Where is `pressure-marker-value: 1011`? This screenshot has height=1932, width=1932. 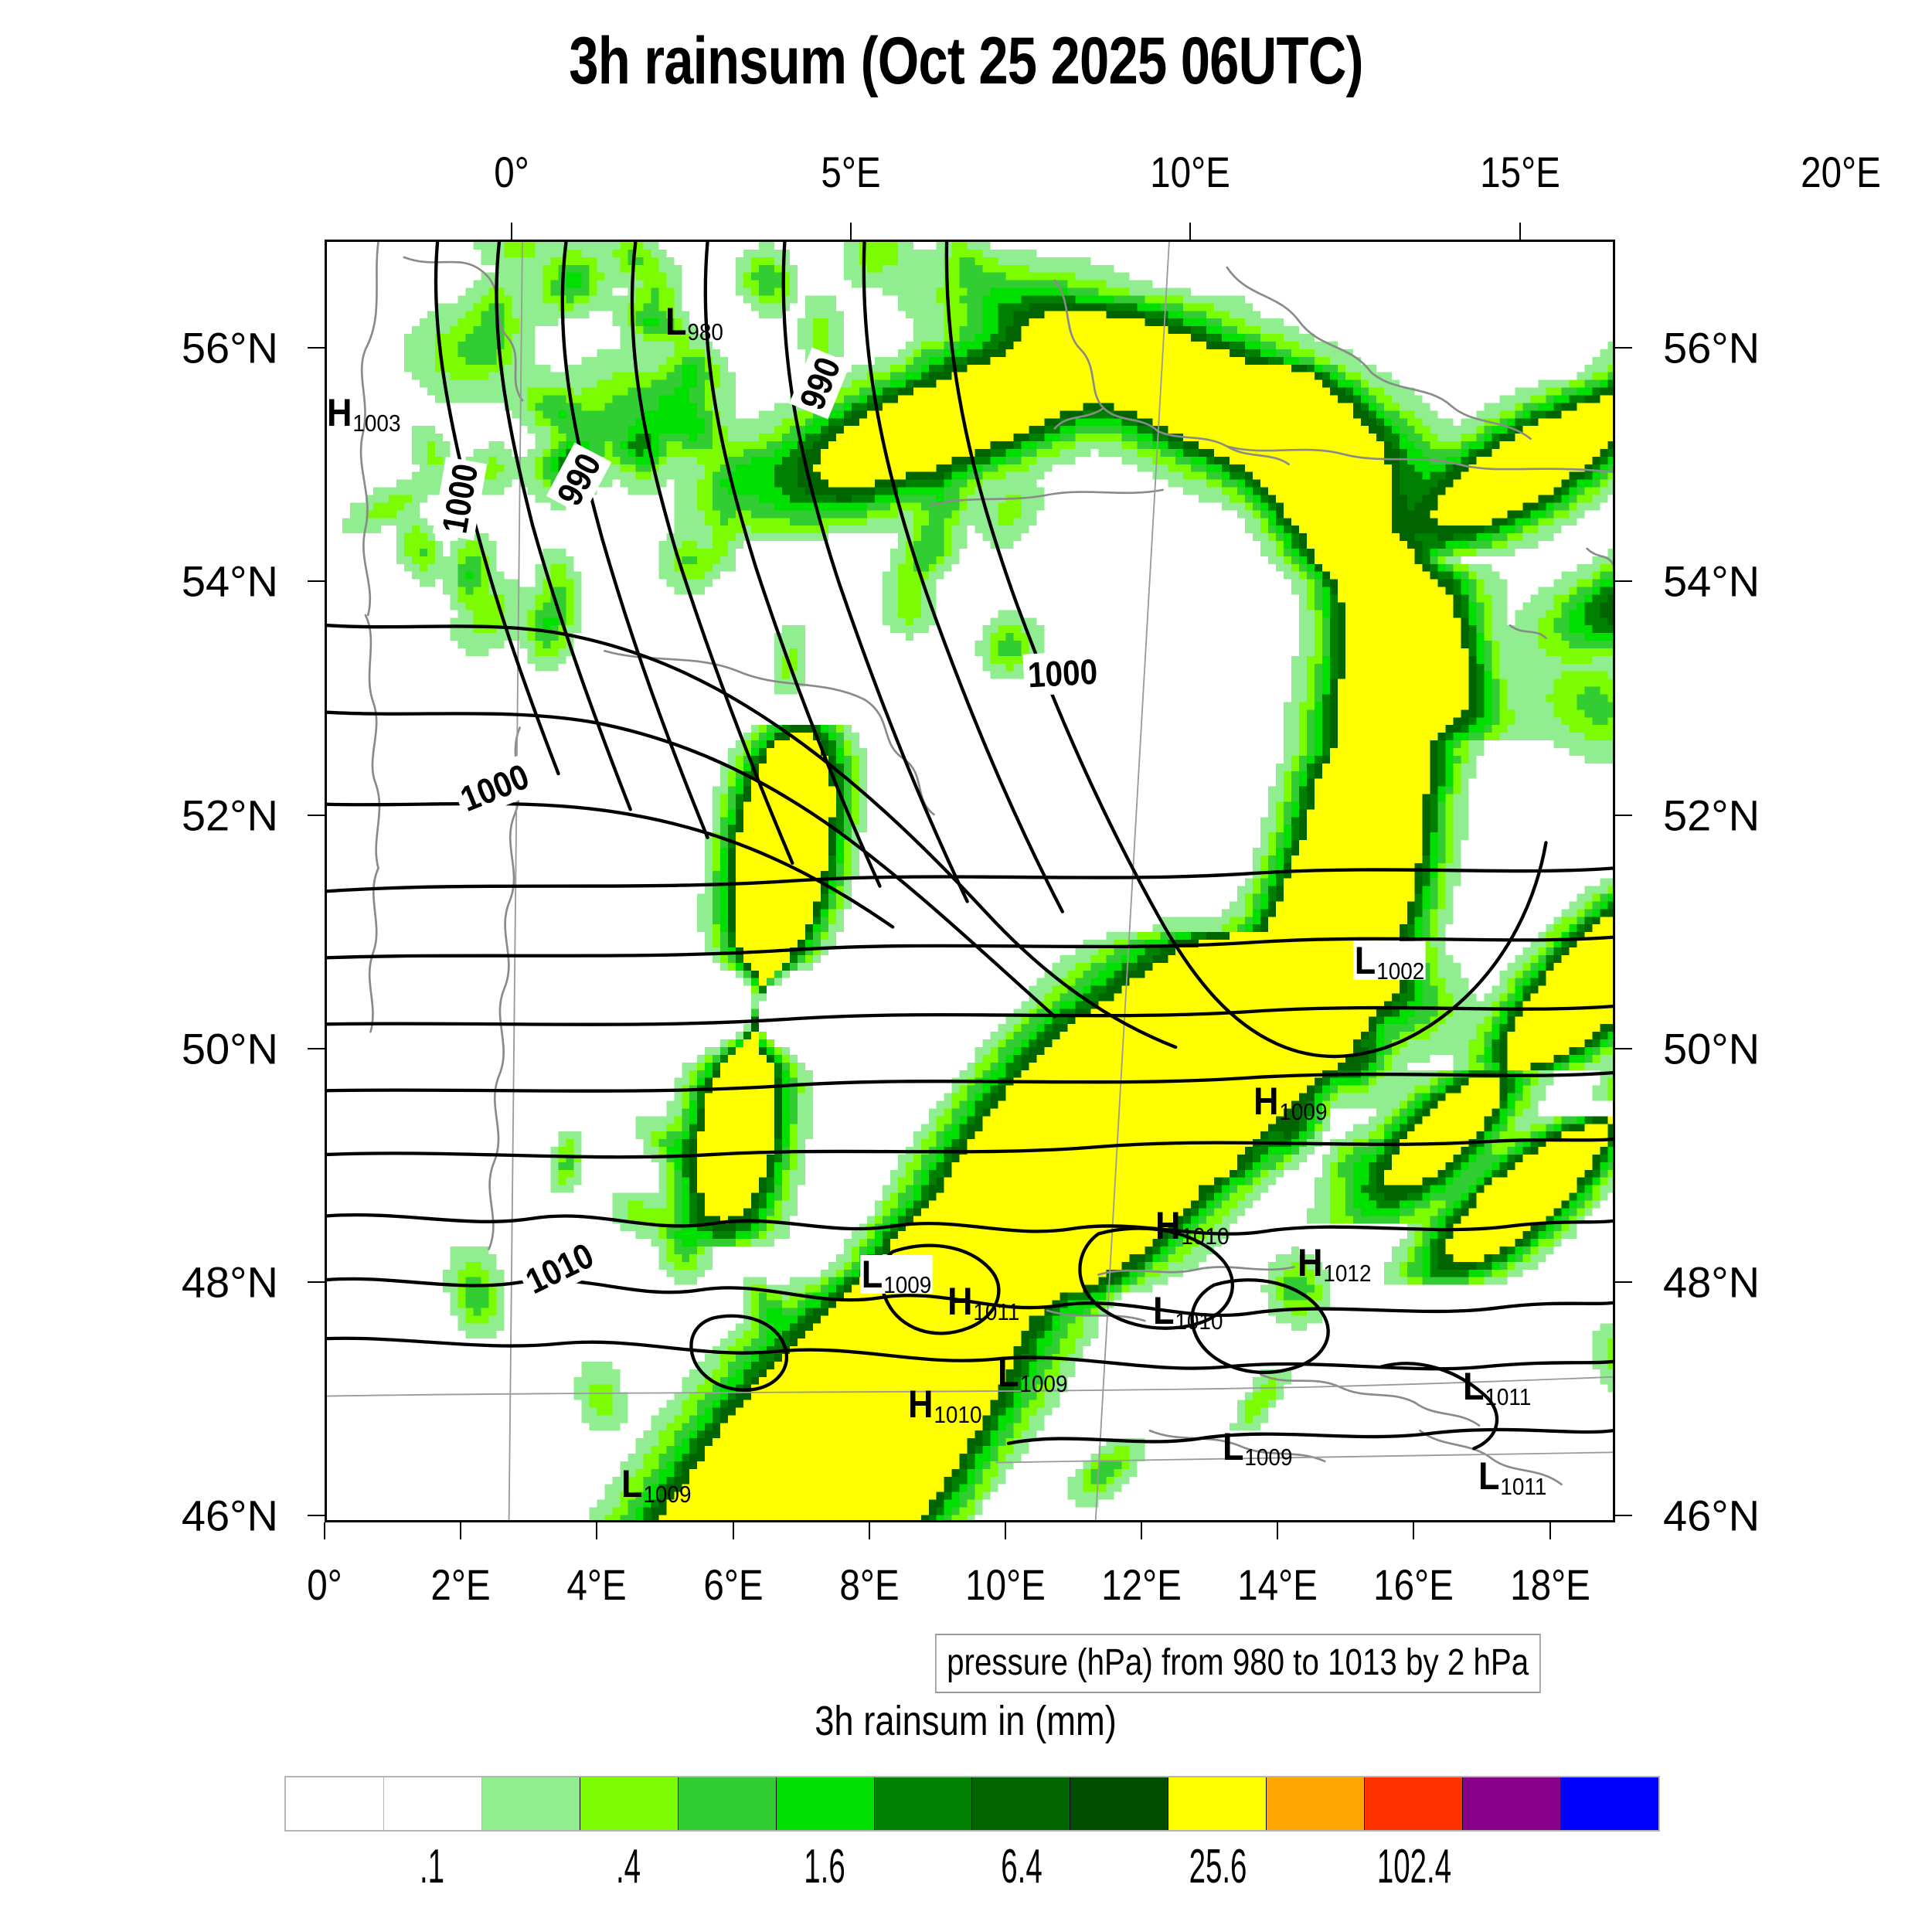
pressure-marker-value: 1011 is located at coordinates (997, 1312).